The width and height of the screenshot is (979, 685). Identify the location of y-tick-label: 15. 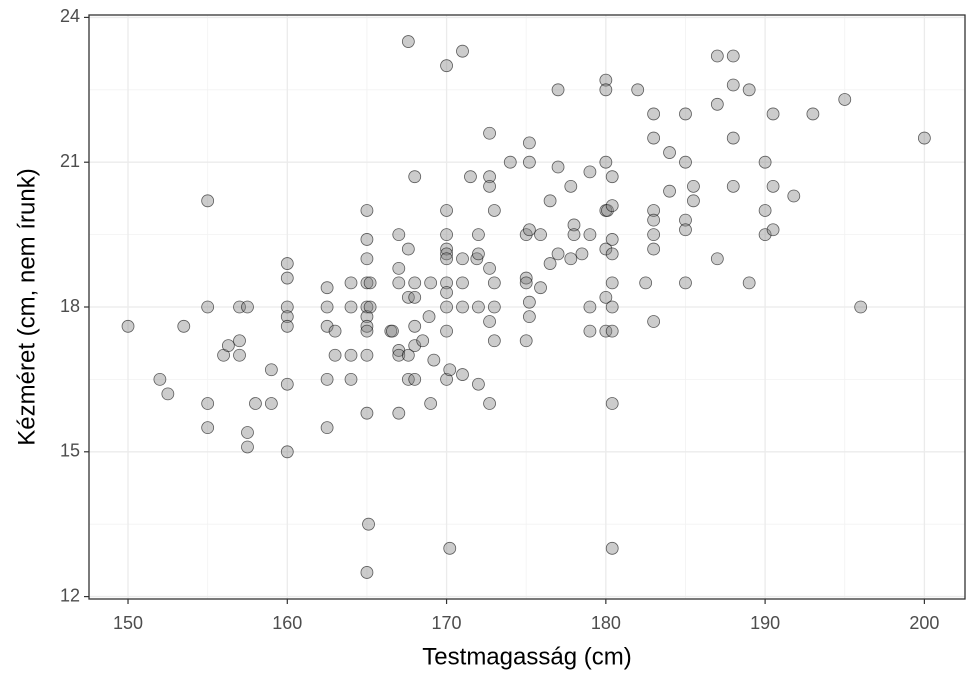
(70, 451).